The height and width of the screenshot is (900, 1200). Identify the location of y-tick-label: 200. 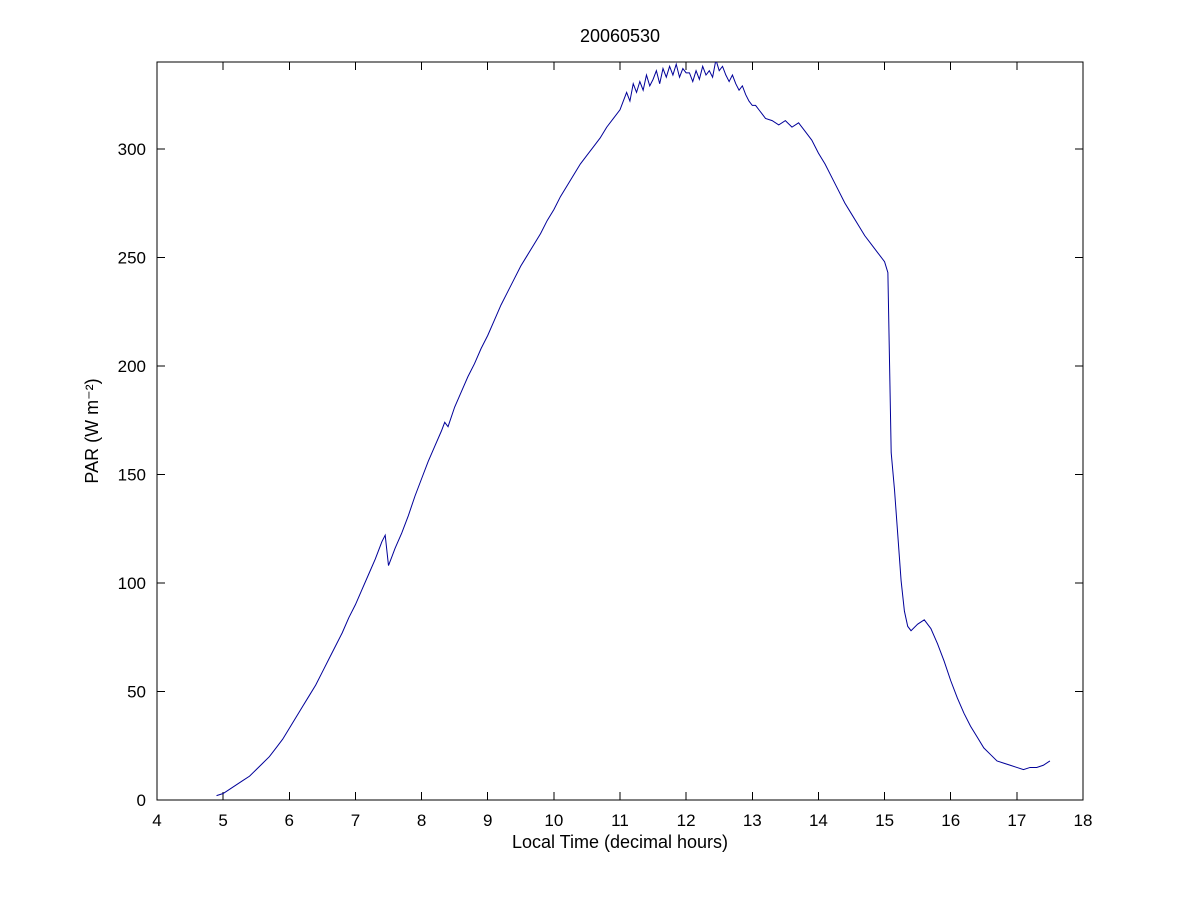
(132, 366).